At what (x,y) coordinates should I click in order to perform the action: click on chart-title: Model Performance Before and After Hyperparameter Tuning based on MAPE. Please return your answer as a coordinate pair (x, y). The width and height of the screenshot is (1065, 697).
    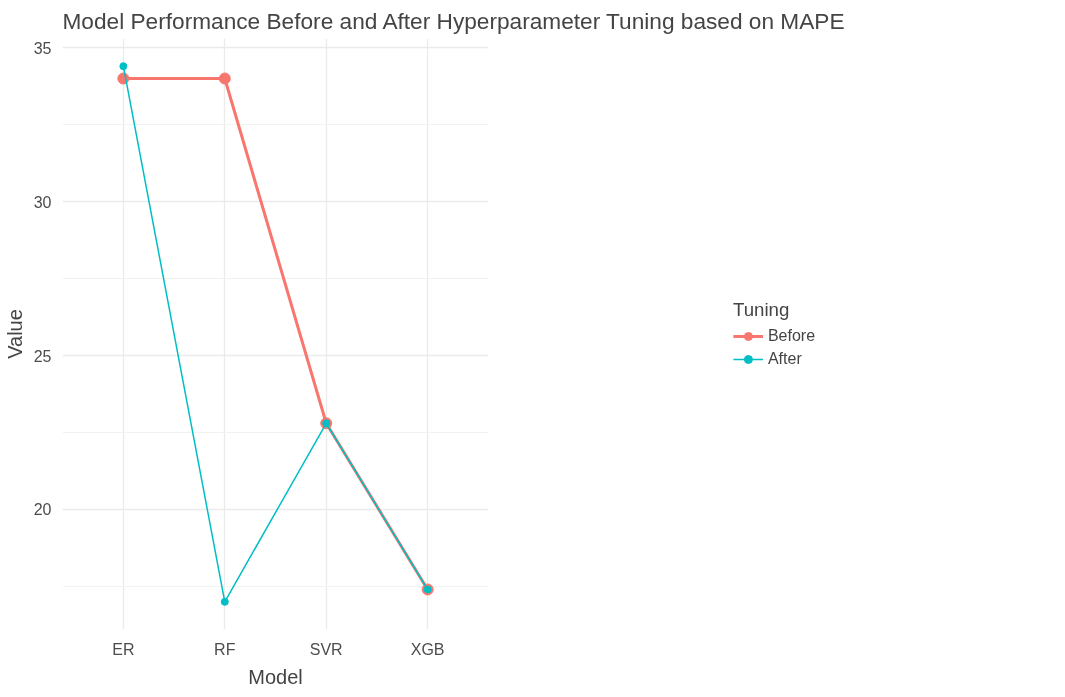
    Looking at the image, I should click on (453, 20).